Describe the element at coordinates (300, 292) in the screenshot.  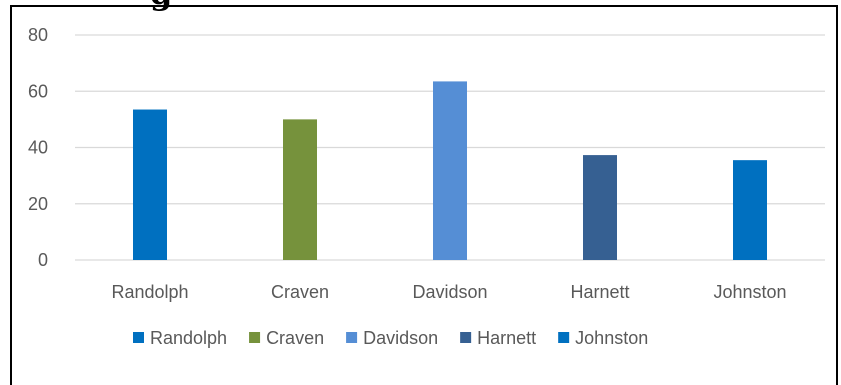
I see `x-tick-label: Craven` at that location.